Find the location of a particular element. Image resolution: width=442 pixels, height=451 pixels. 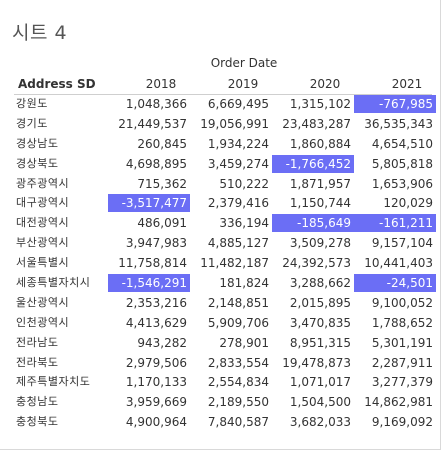

value-cell: -1,766,452 is located at coordinates (313, 163).